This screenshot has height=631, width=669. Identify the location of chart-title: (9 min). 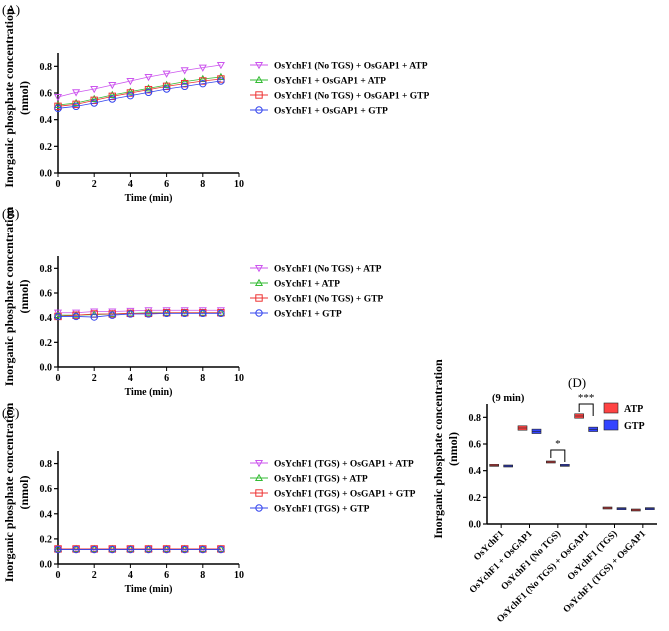
(508, 398).